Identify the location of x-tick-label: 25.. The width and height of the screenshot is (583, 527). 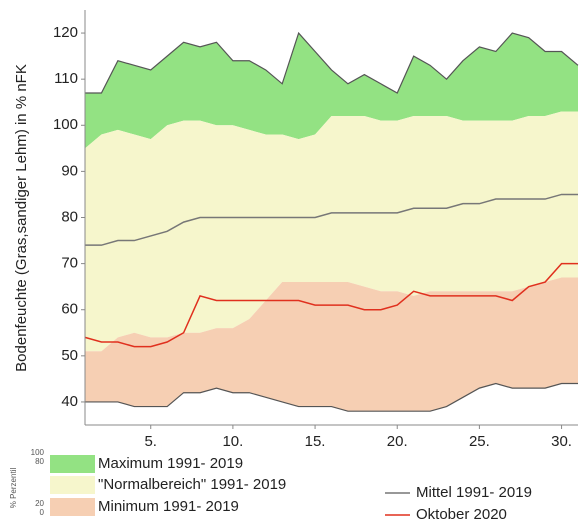
(479, 441).